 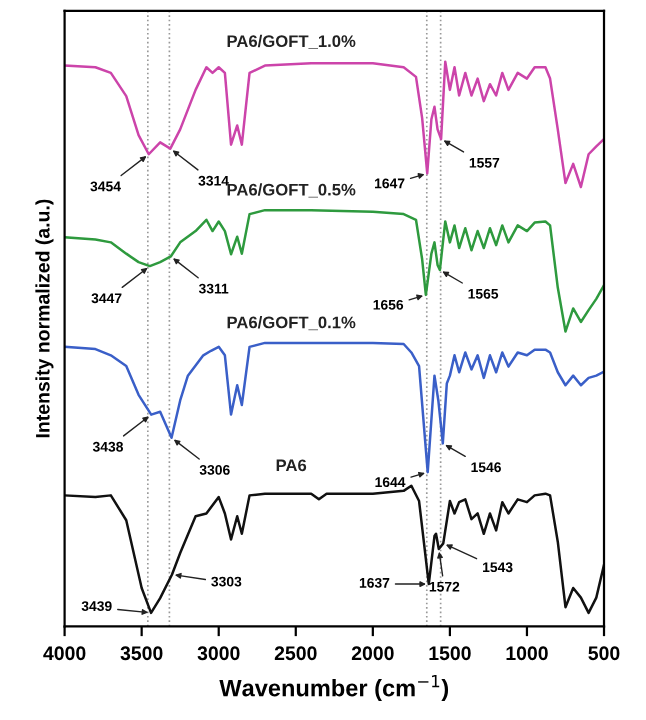 I want to click on x-tick-label: 2000, so click(x=372, y=653).